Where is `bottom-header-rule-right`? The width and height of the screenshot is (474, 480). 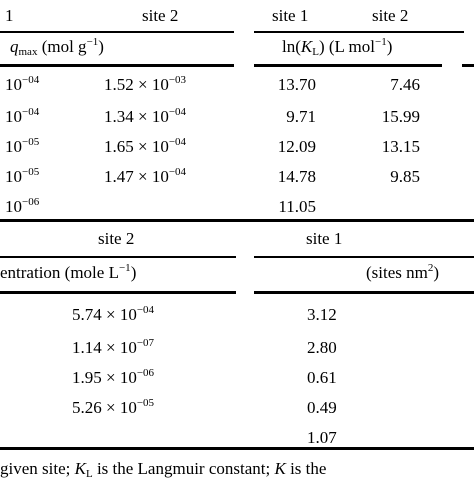 bottom-header-rule-right is located at coordinates (364, 257).